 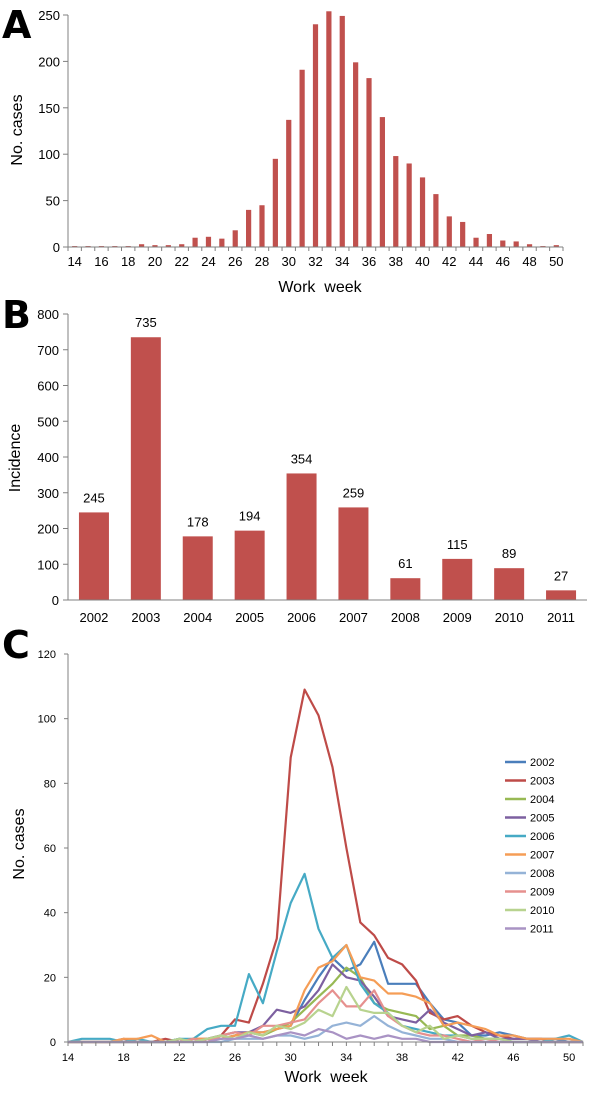 What do you see at coordinates (19, 843) in the screenshot?
I see `y-axis-title-c: No. cases` at bounding box center [19, 843].